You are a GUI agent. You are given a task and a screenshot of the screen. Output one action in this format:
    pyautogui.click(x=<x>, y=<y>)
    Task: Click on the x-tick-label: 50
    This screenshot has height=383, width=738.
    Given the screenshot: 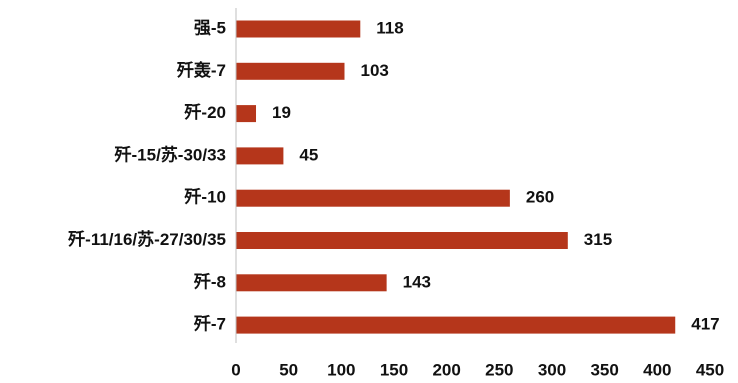 What is the action you would take?
    pyautogui.click(x=288, y=369)
    